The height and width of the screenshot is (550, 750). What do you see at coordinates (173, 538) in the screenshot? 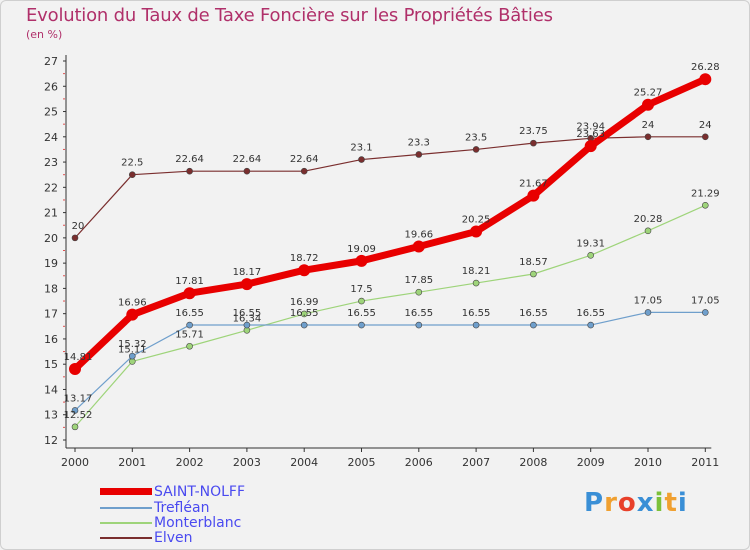
I see `legend-label: Elven` at bounding box center [173, 538].